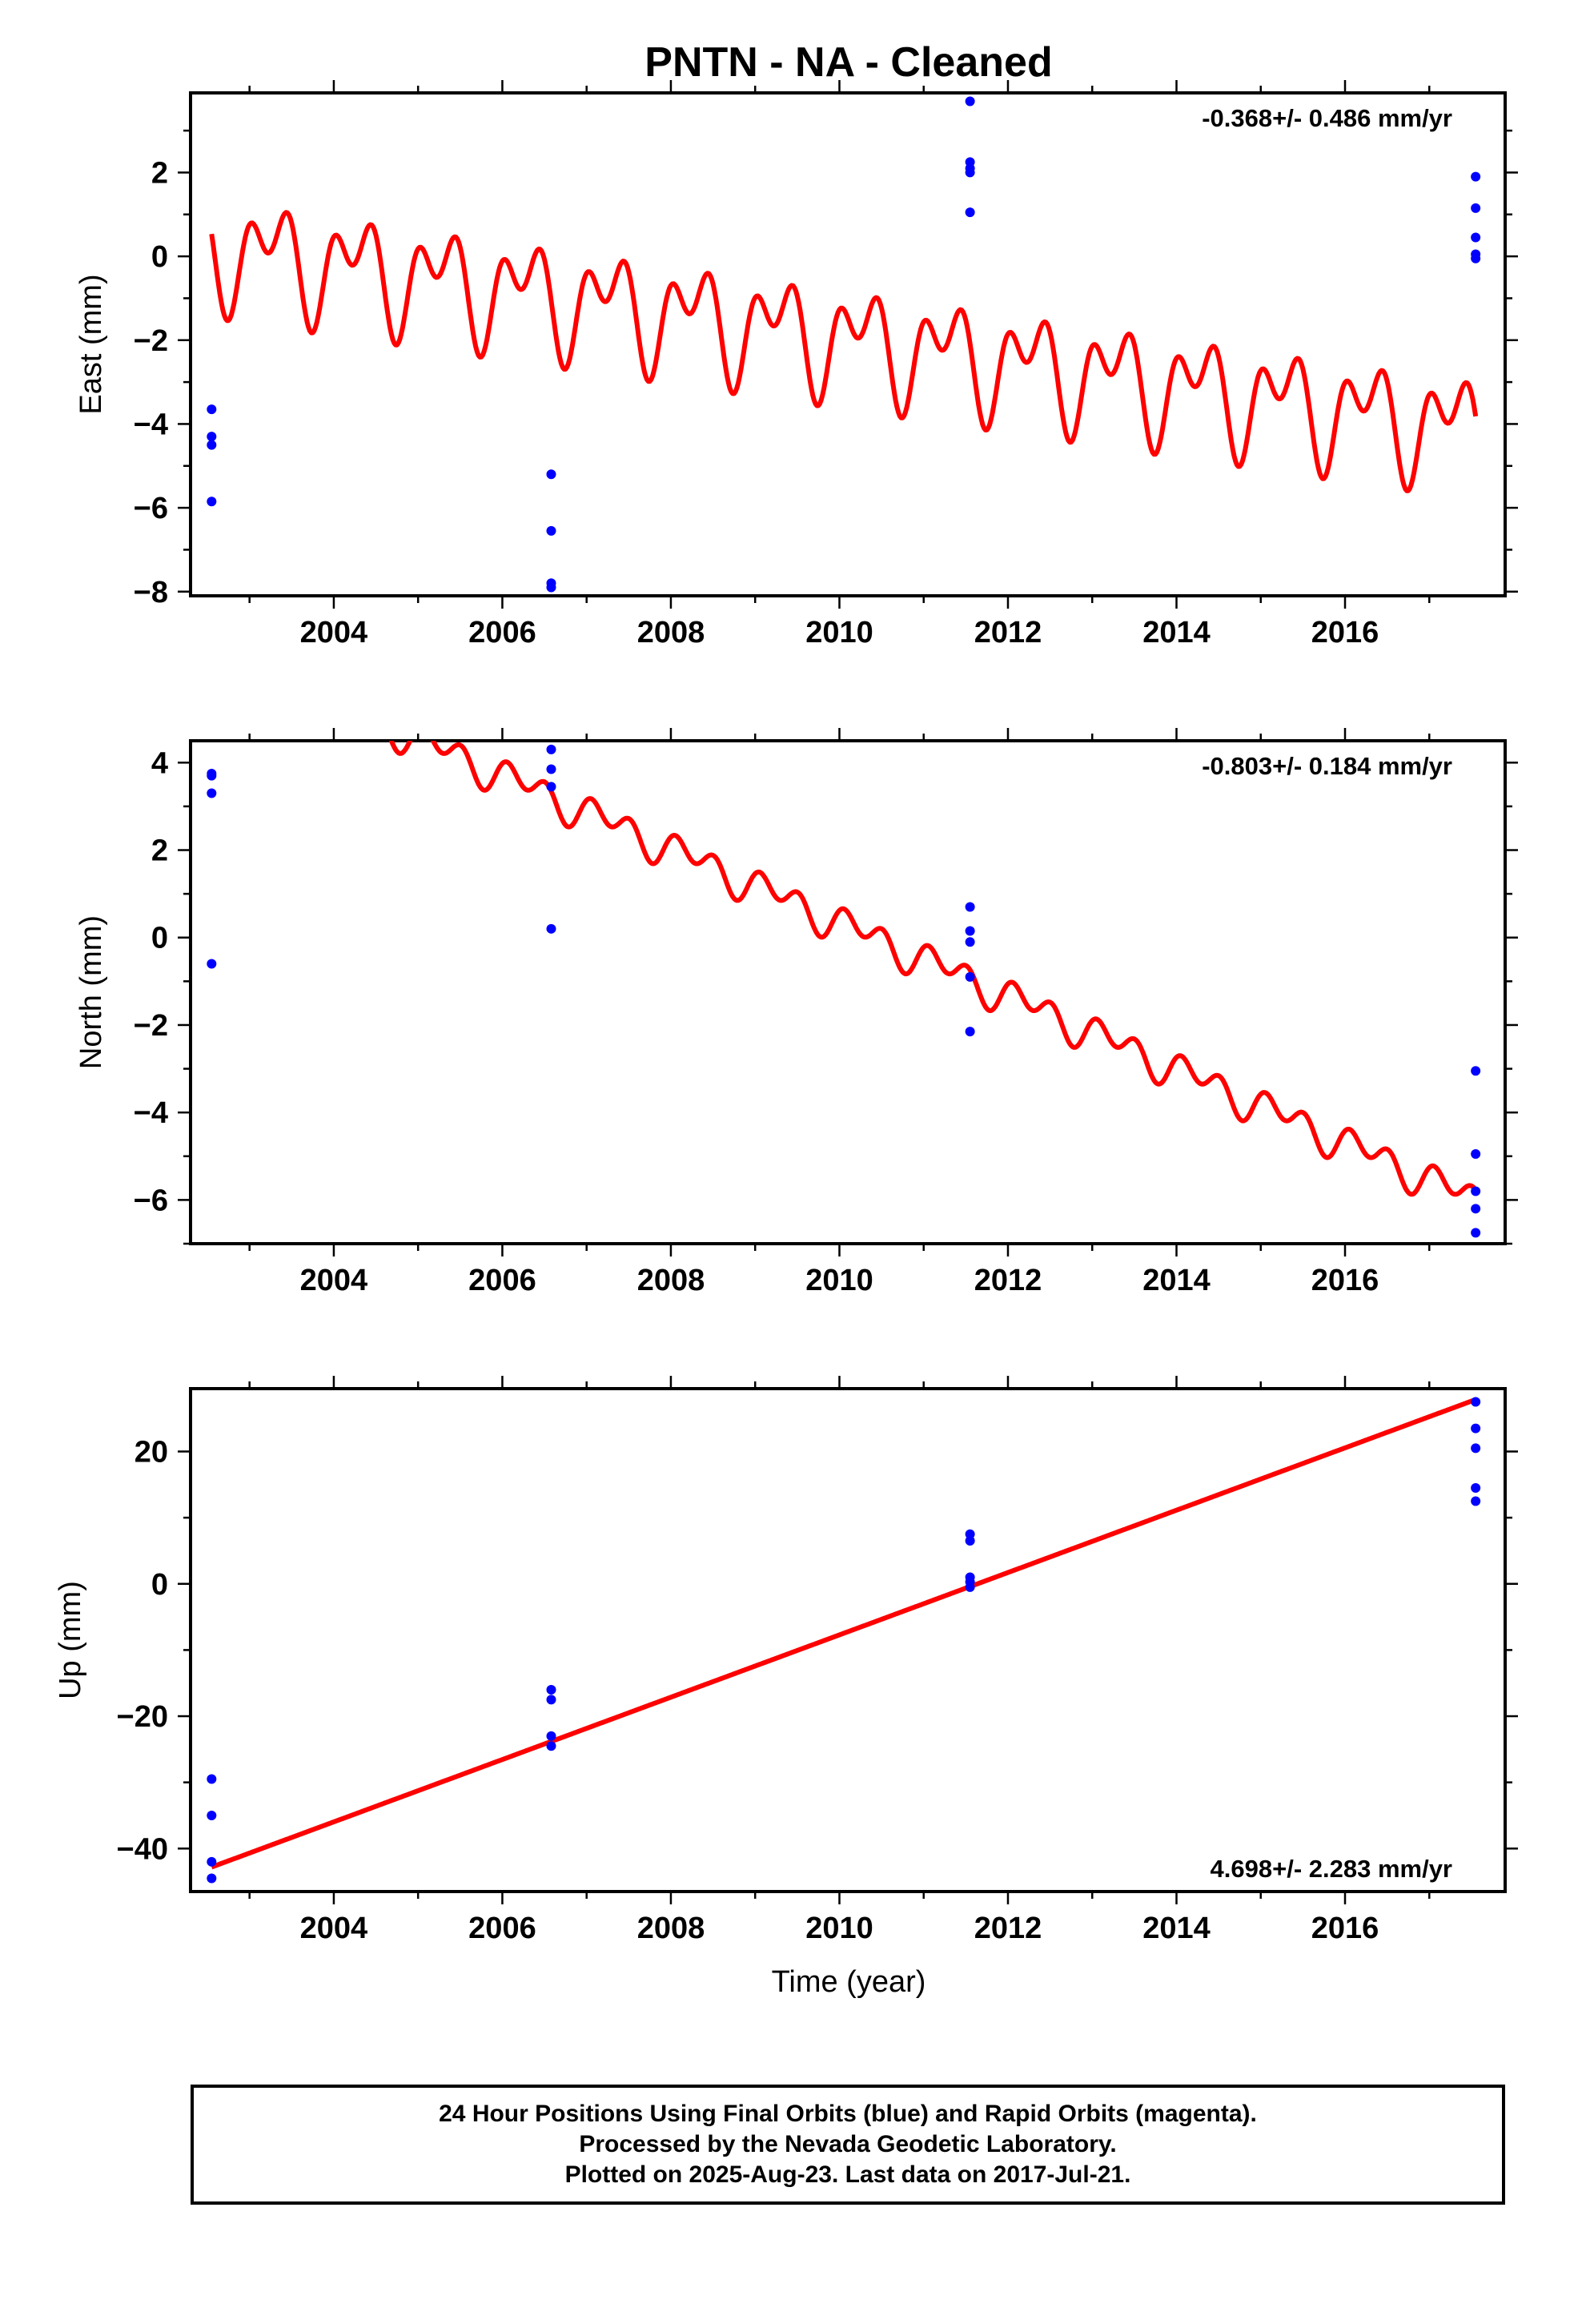  What do you see at coordinates (848, 62) in the screenshot?
I see `figure-title: PNTN - NA - Cleaned` at bounding box center [848, 62].